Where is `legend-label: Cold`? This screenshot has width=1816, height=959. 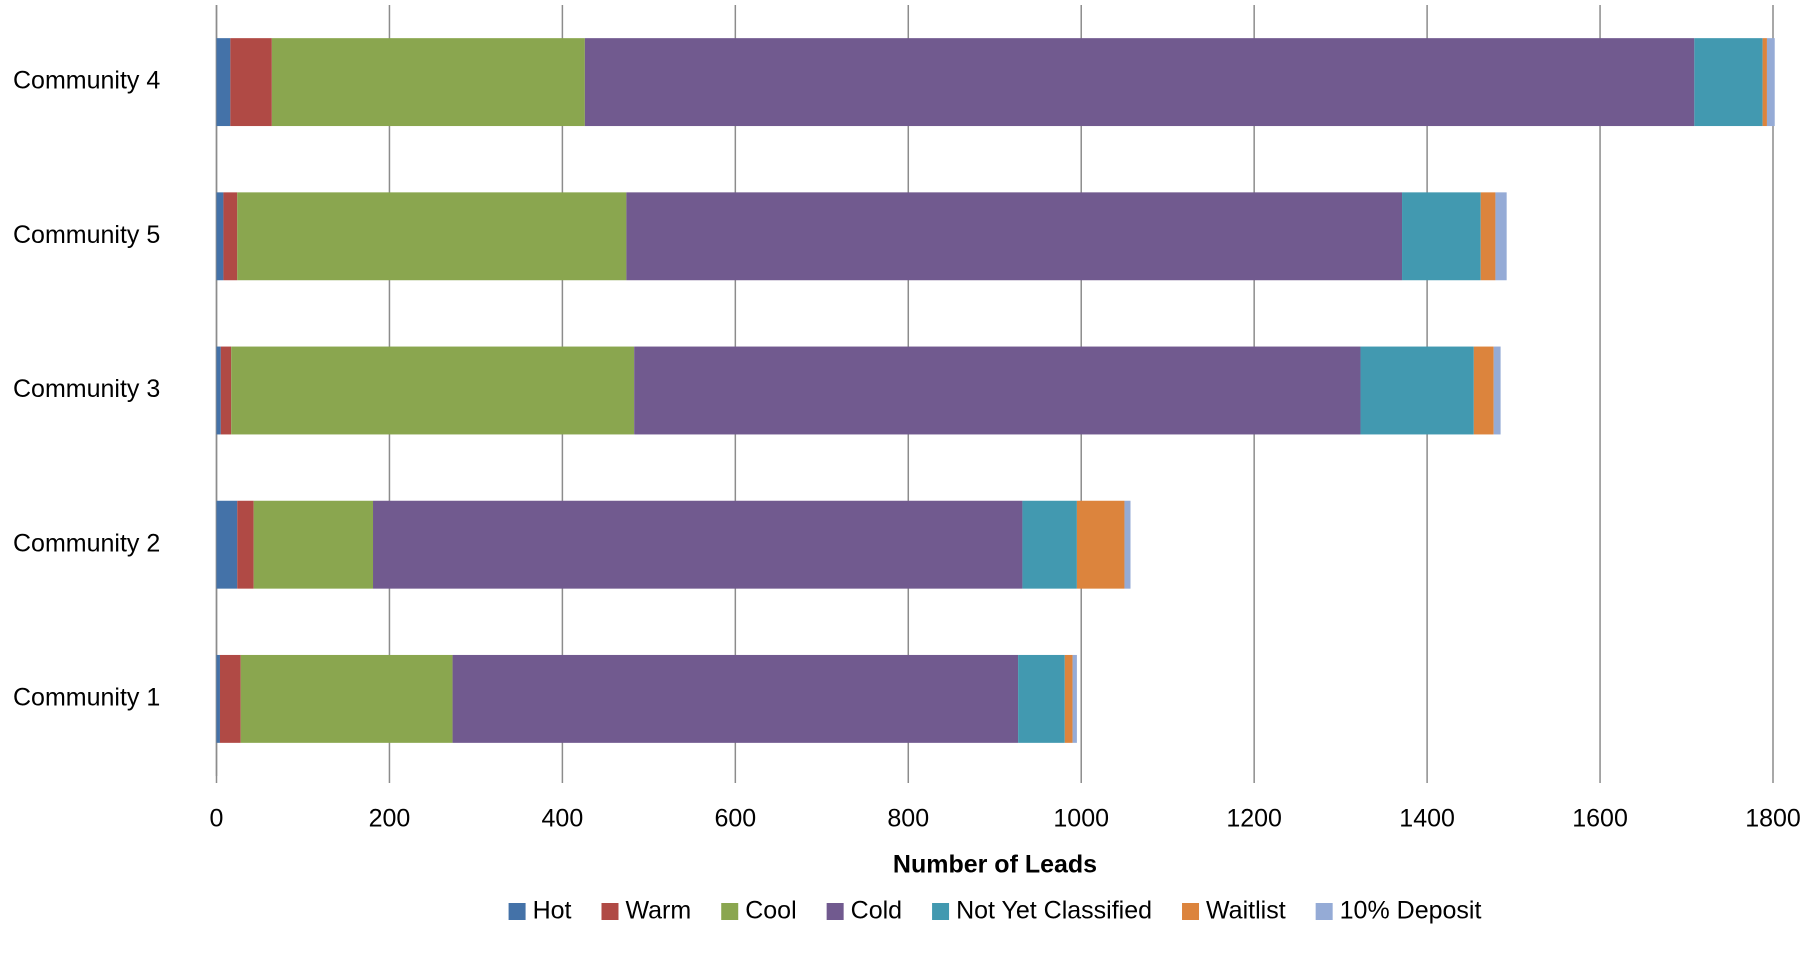
legend-label: Cold is located at coordinates (876, 911).